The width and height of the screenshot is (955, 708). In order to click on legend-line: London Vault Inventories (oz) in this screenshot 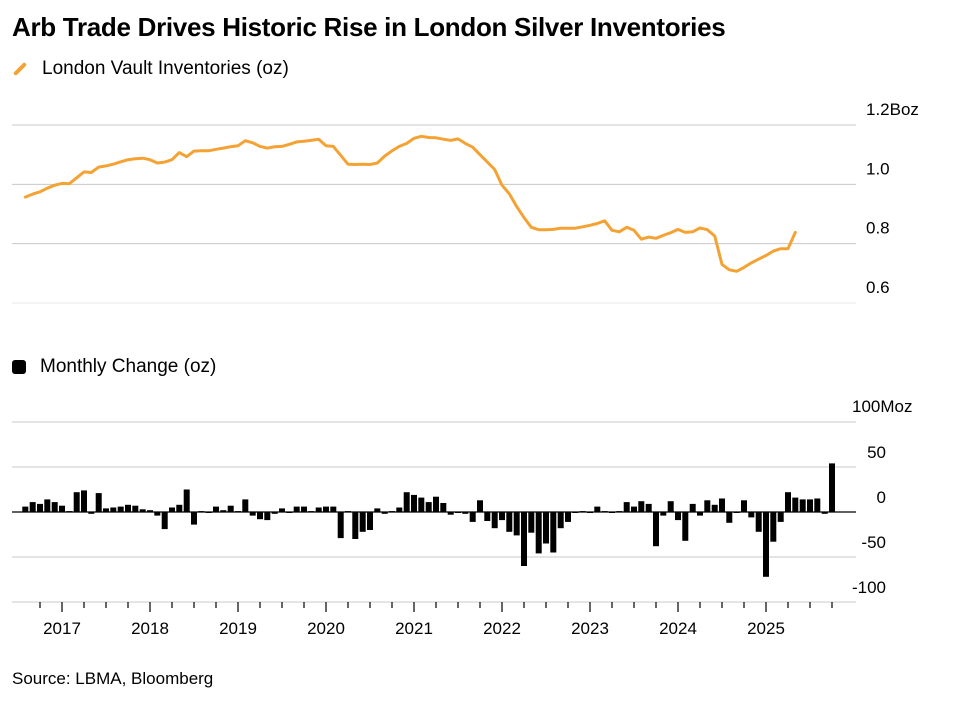, I will do `click(150, 69)`.